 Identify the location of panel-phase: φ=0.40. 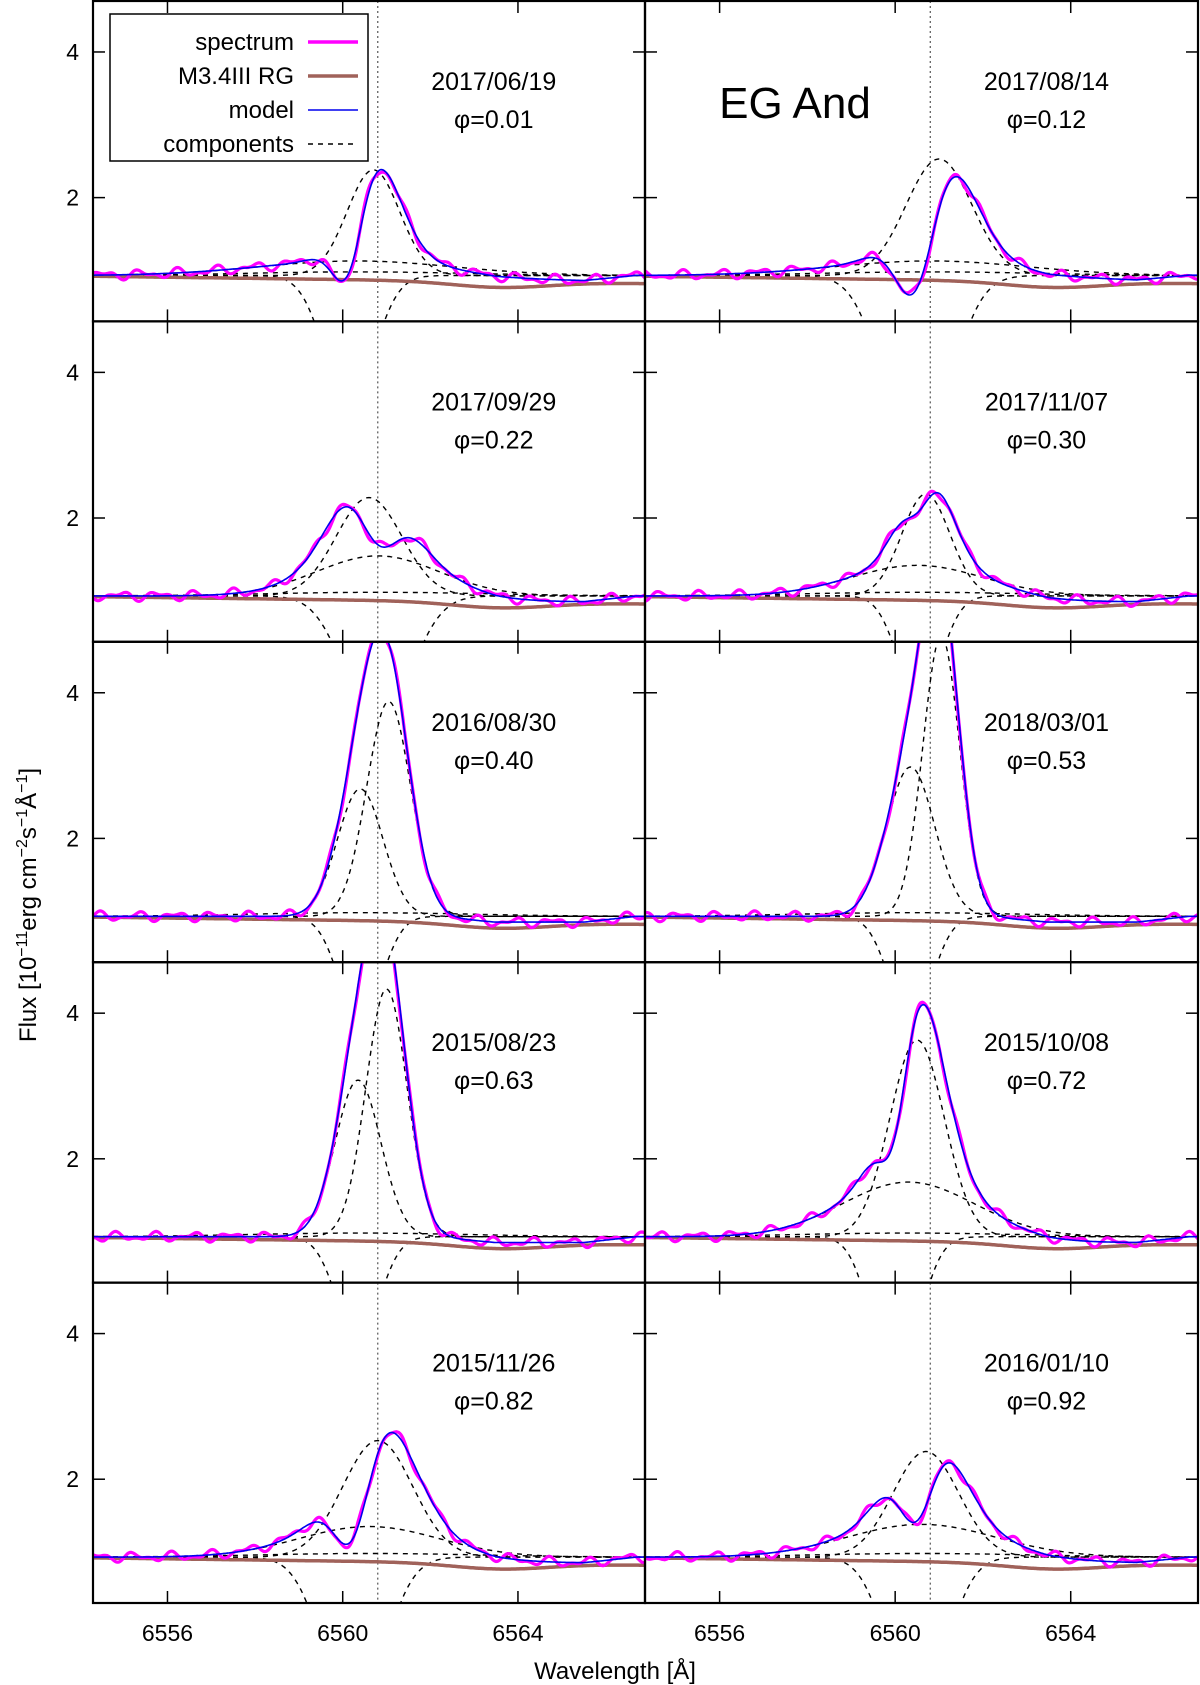
(493, 761).